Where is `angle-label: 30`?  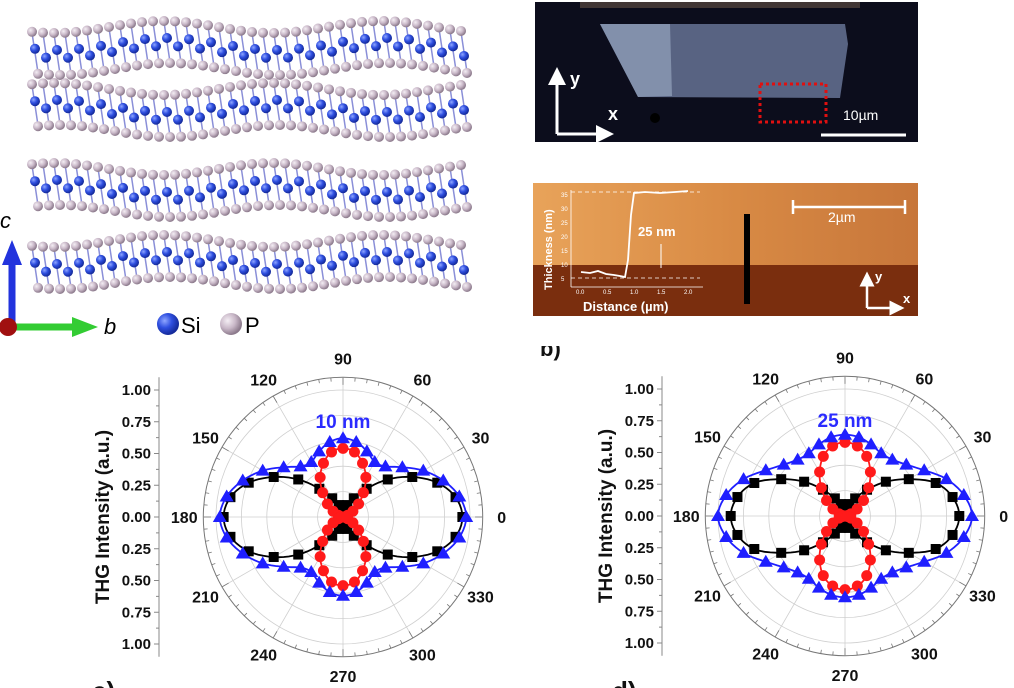 angle-label: 30 is located at coordinates (481, 439).